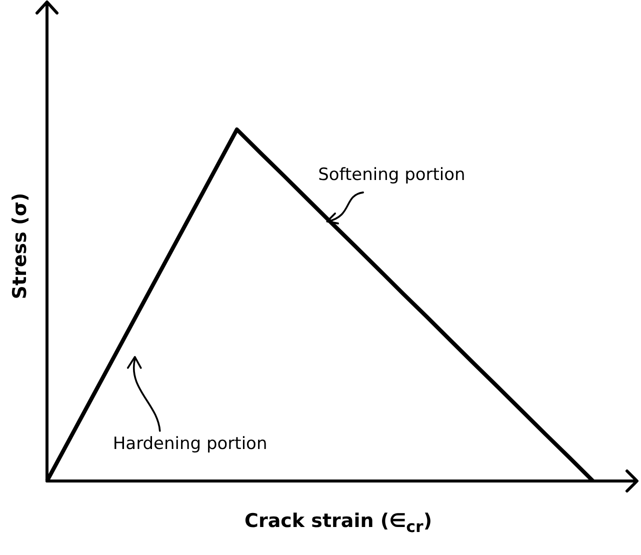  What do you see at coordinates (392, 175) in the screenshot?
I see `annotation: Softening portion` at bounding box center [392, 175].